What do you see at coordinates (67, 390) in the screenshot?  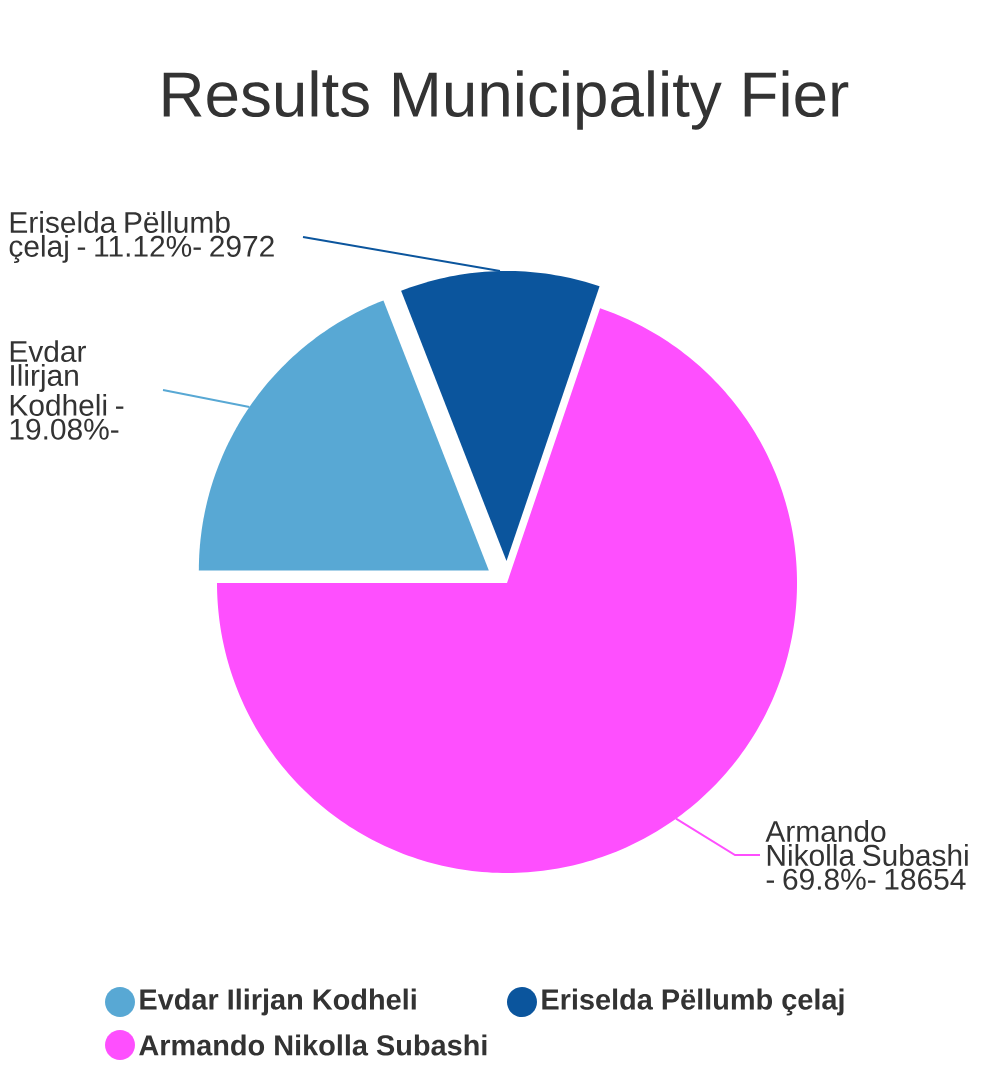 I see `text: Evdar Ilirjan Kodheli - 19.08%-` at bounding box center [67, 390].